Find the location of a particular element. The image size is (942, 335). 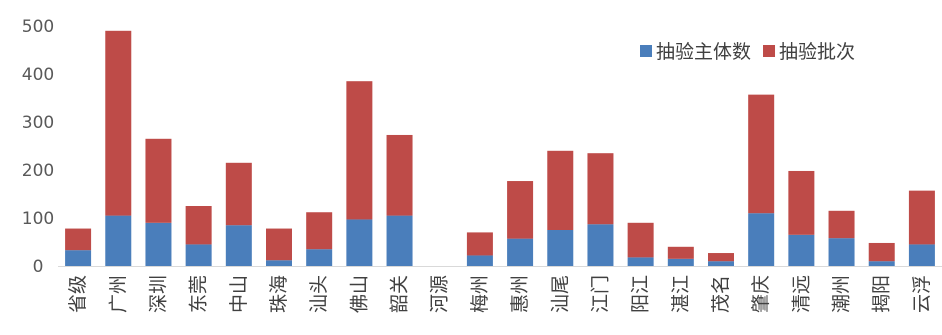

legend-swatch-batches is located at coordinates (769, 51).